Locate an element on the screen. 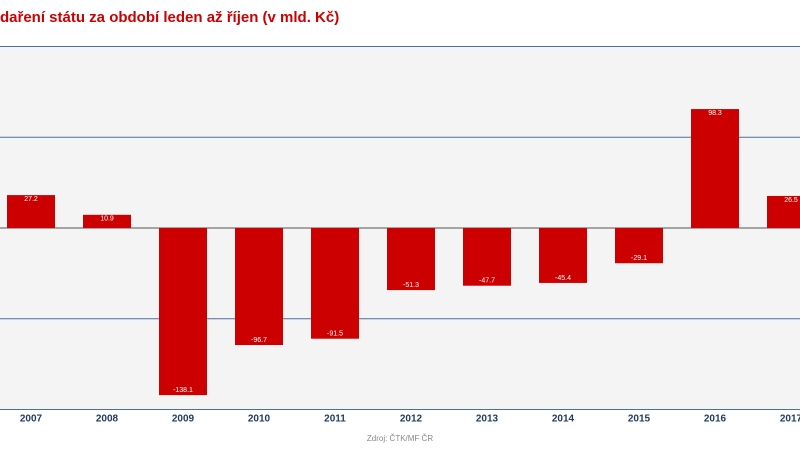  value-label: -138.1 is located at coordinates (183, 390).